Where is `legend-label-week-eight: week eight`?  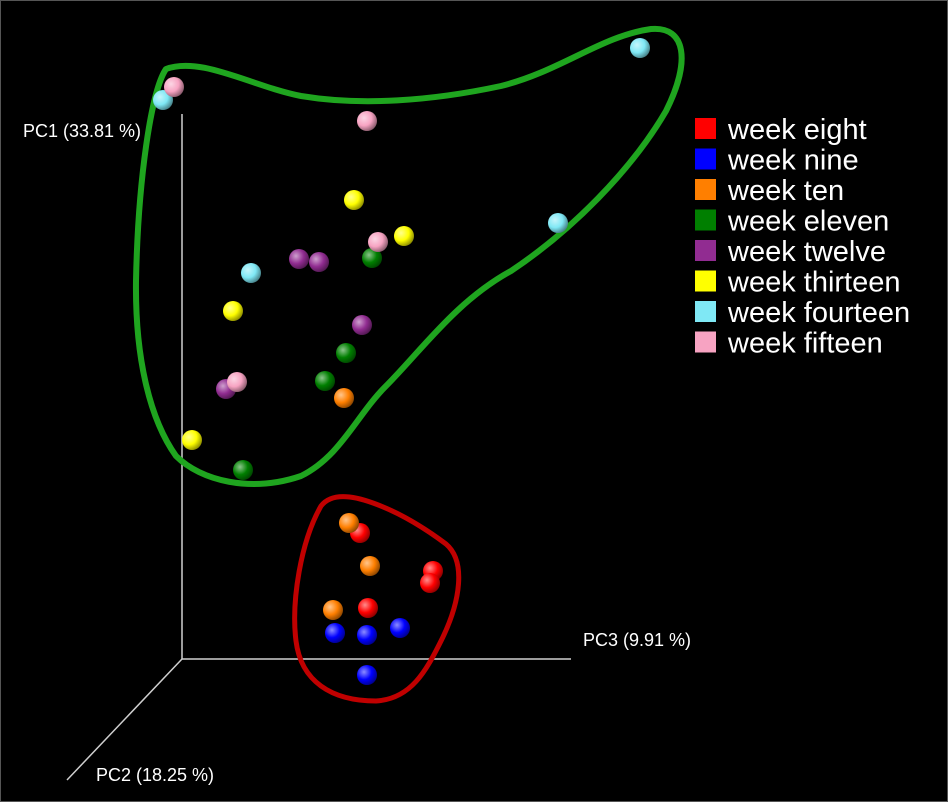 legend-label-week-eight: week eight is located at coordinates (797, 130).